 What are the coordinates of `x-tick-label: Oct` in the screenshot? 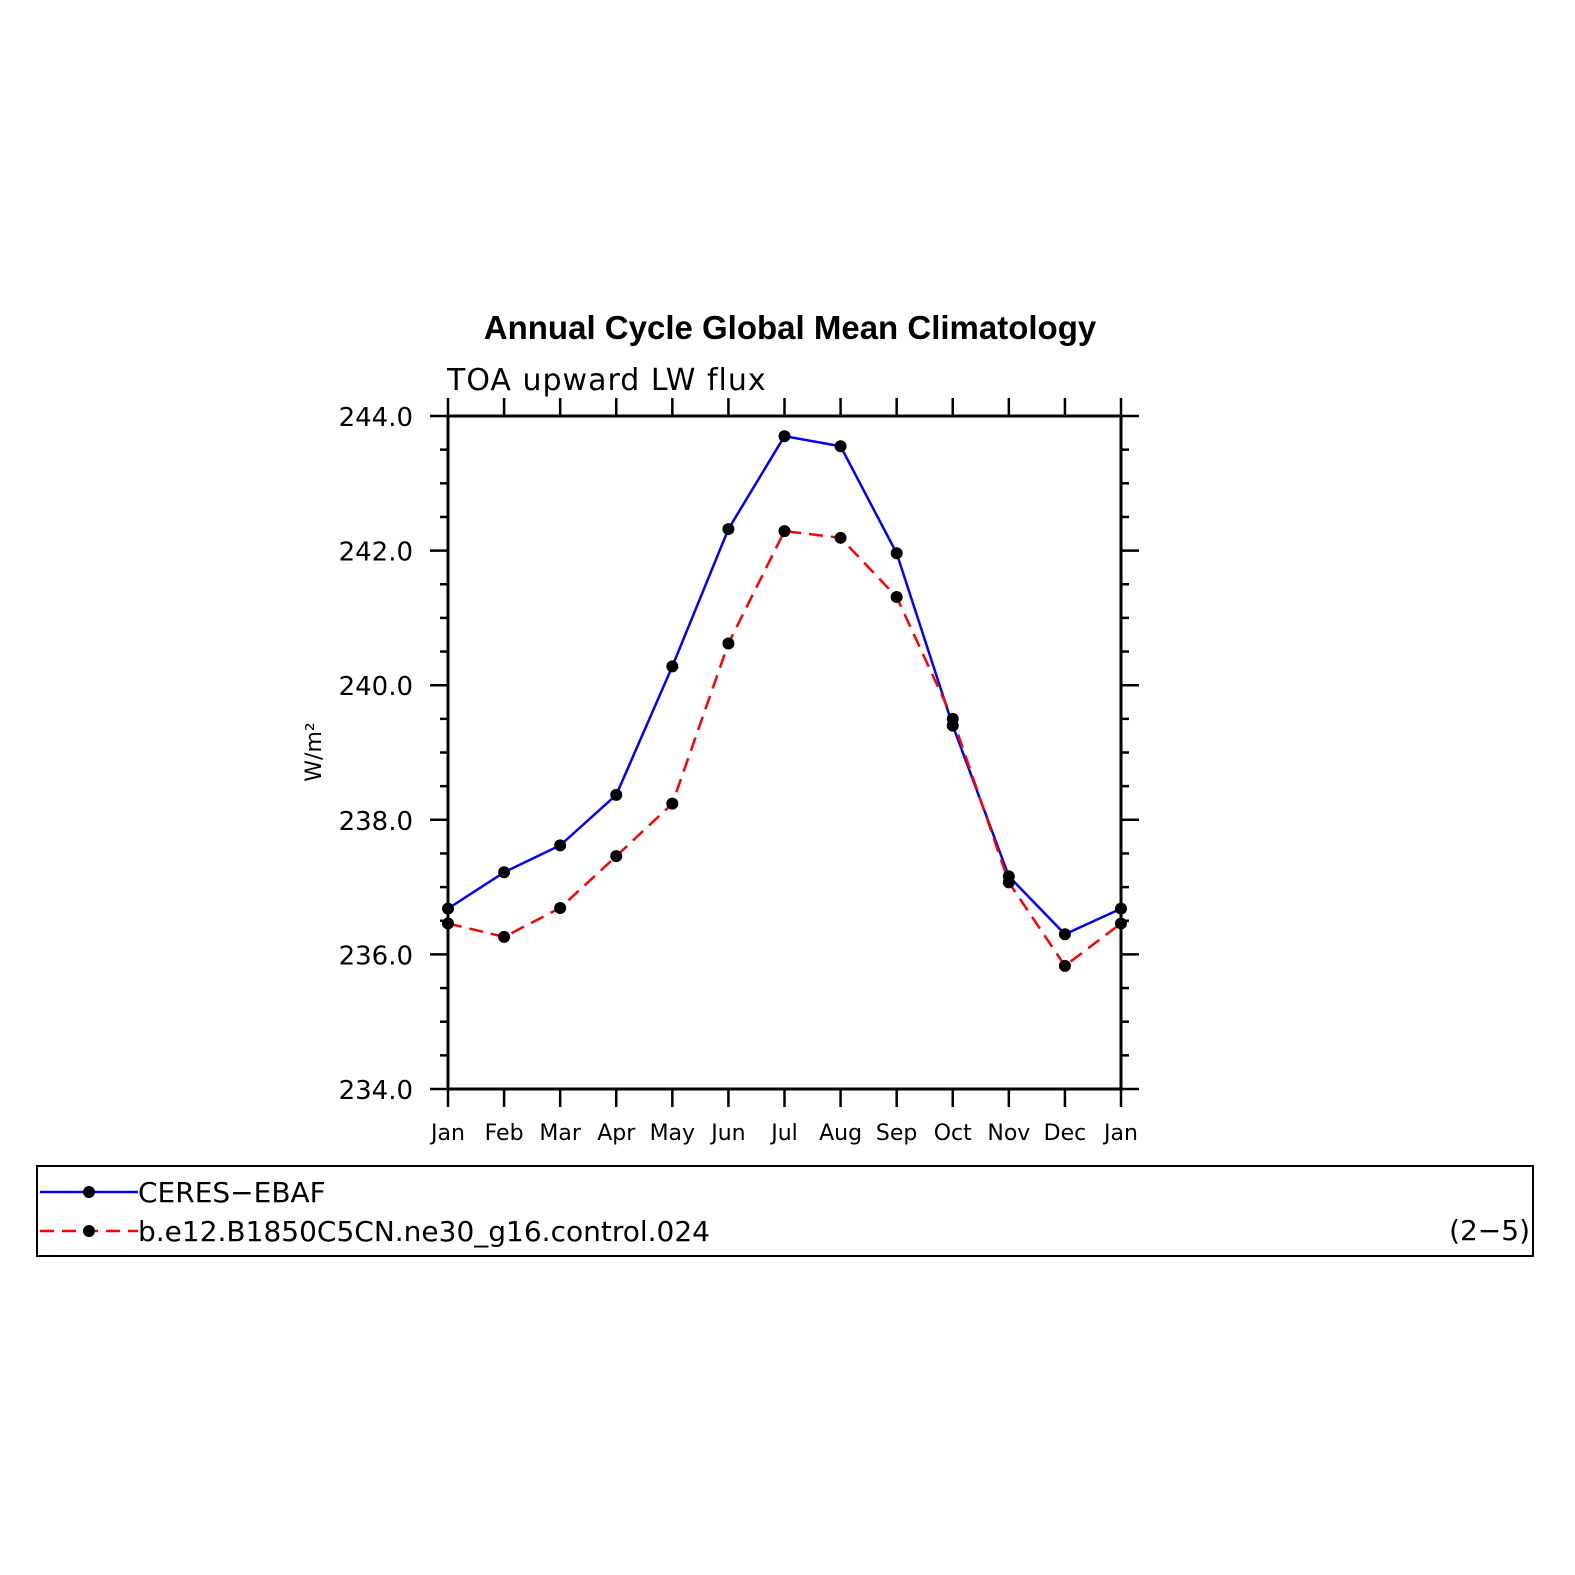 It's located at (953, 1133).